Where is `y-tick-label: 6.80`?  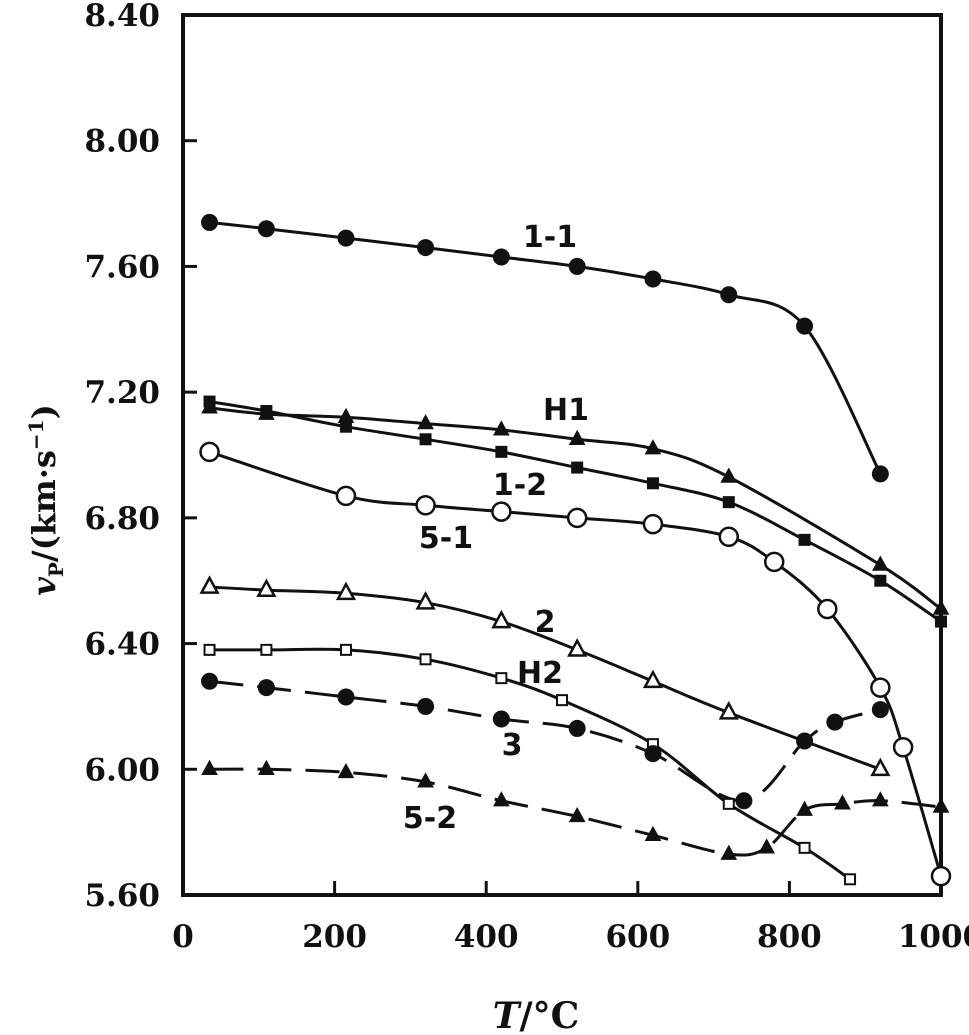 y-tick-label: 6.80 is located at coordinates (122, 519).